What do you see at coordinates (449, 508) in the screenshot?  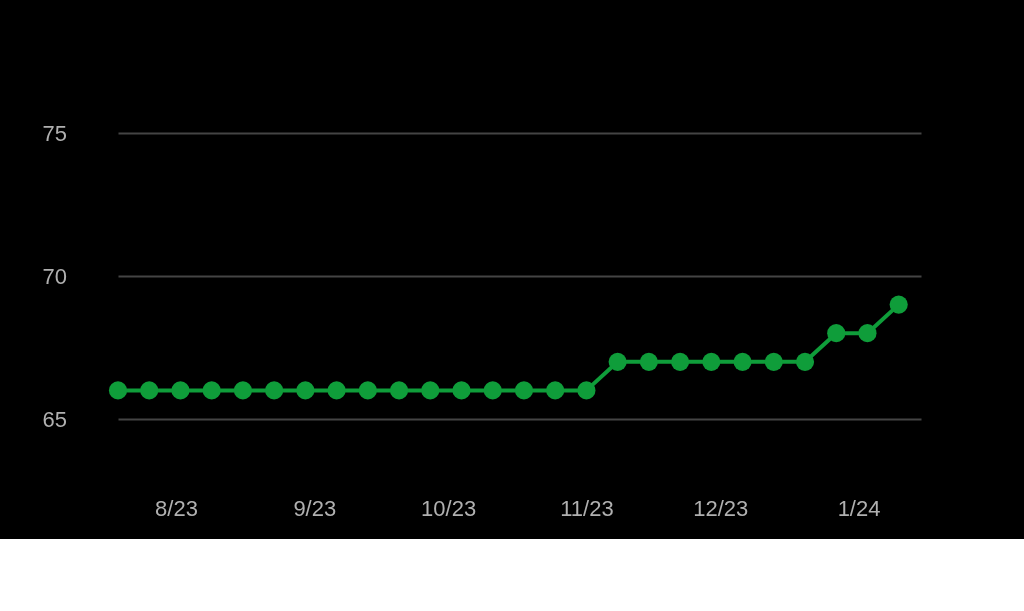 I see `x-tick-label: 10/23` at bounding box center [449, 508].